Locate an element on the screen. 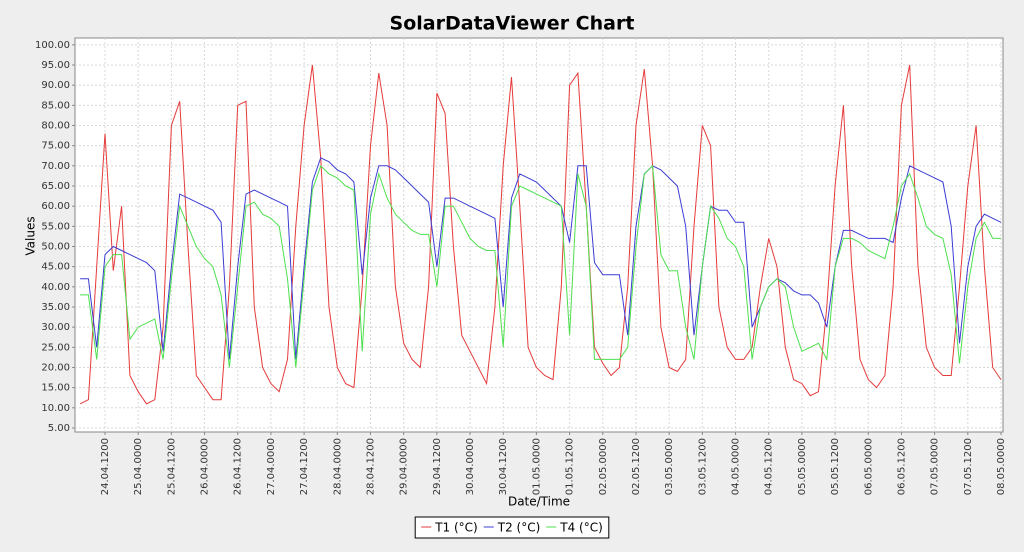 This screenshot has height=552, width=1024. x-tick-label: 25.04.1200 is located at coordinates (171, 466).